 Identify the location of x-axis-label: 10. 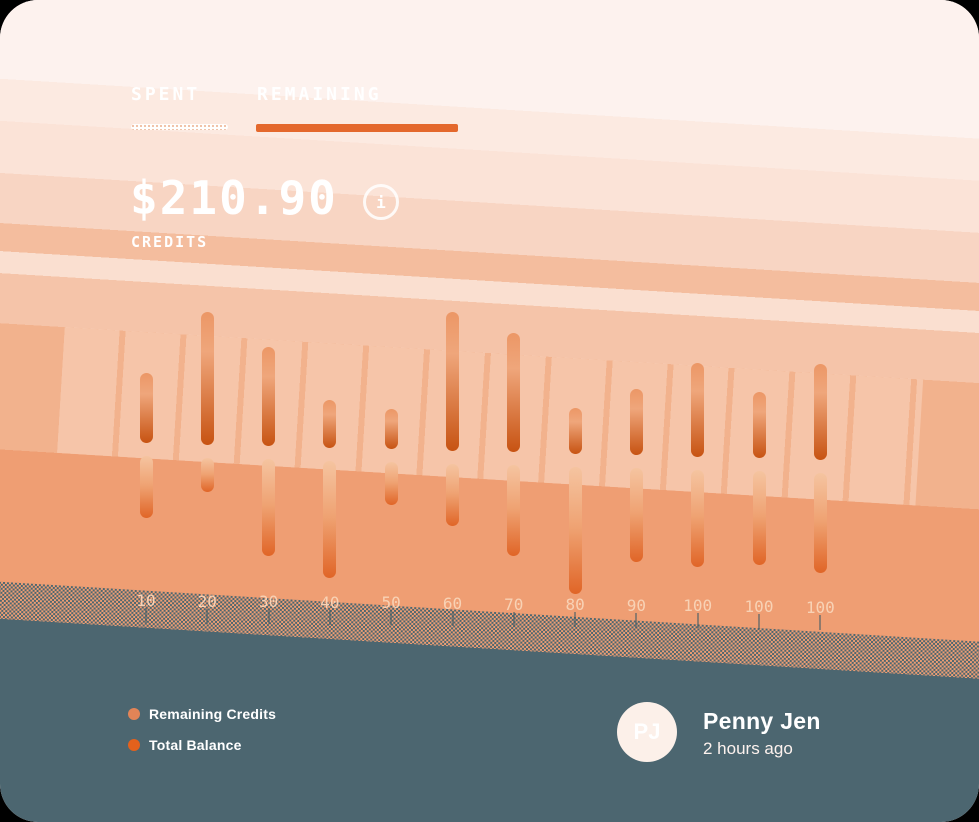
(146, 600).